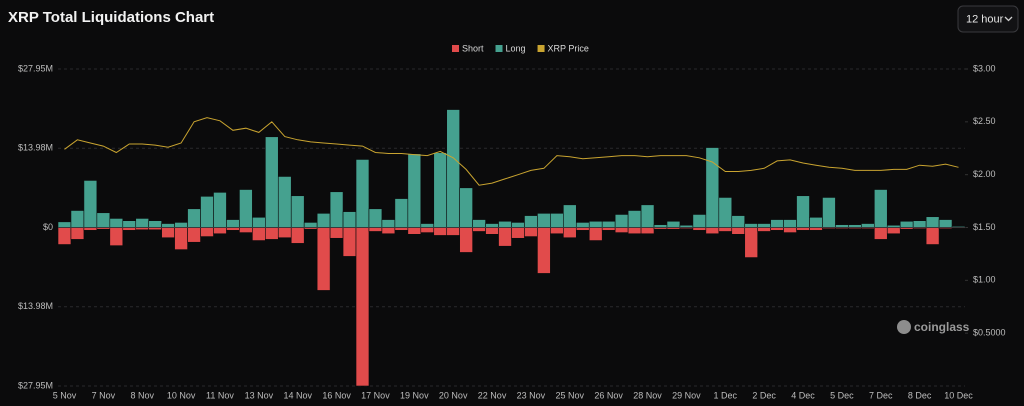  What do you see at coordinates (608, 395) in the screenshot?
I see `x-tick-label: 26 Nov` at bounding box center [608, 395].